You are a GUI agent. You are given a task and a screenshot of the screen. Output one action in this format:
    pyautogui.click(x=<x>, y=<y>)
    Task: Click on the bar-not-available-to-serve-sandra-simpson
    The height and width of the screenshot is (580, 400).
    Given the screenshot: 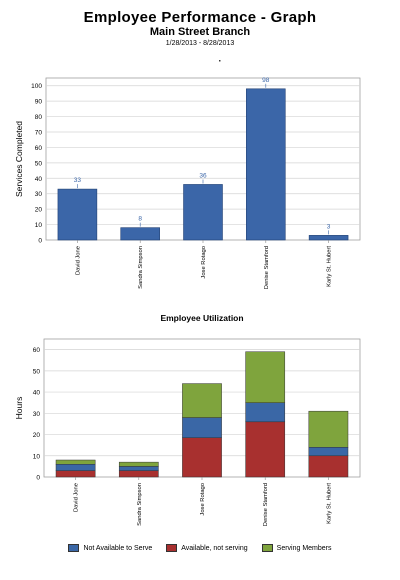 What is the action you would take?
    pyautogui.click(x=138, y=468)
    